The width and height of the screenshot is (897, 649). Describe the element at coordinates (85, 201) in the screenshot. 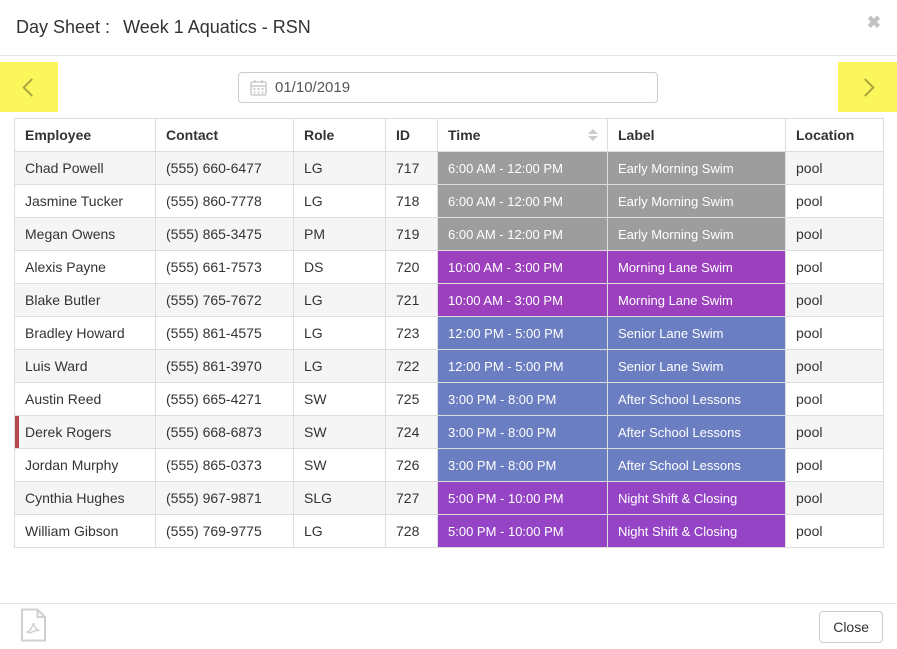

I see `employee-cell: Jasmine Tucker` at that location.